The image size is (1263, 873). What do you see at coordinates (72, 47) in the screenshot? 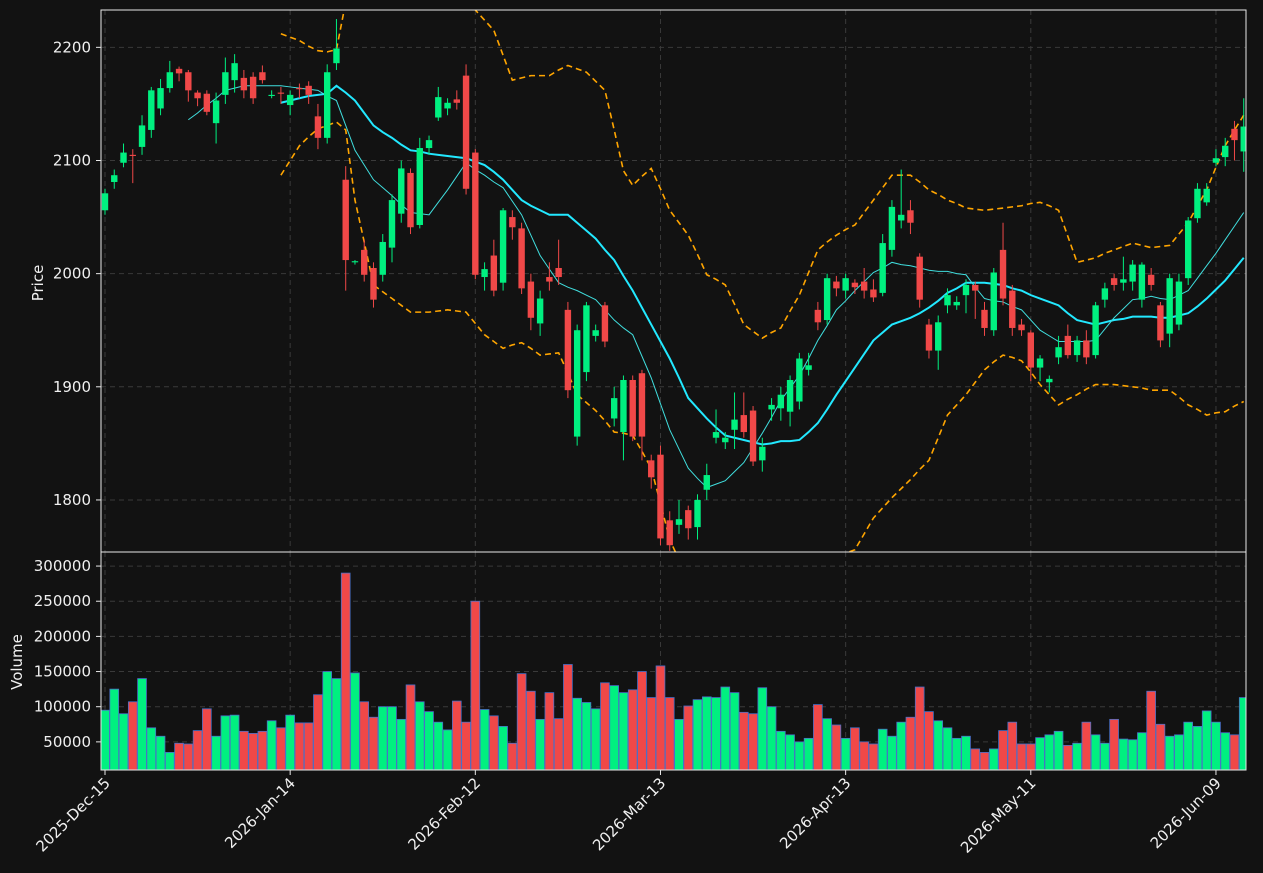
I see `y-tick-label: 2200` at bounding box center [72, 47].